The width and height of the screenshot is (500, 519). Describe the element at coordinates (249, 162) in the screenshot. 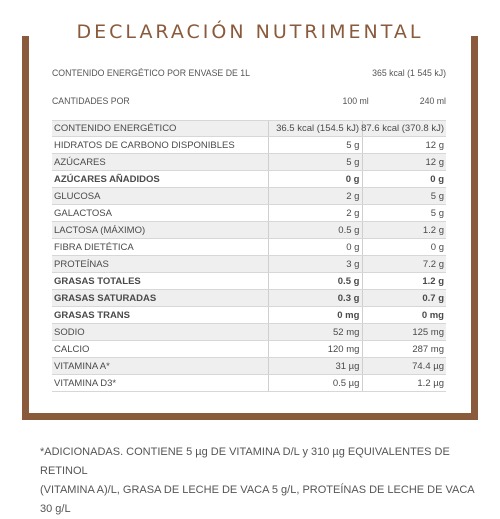

I see `nutrient-row: AZÚCARES 5 g 12 g` at that location.